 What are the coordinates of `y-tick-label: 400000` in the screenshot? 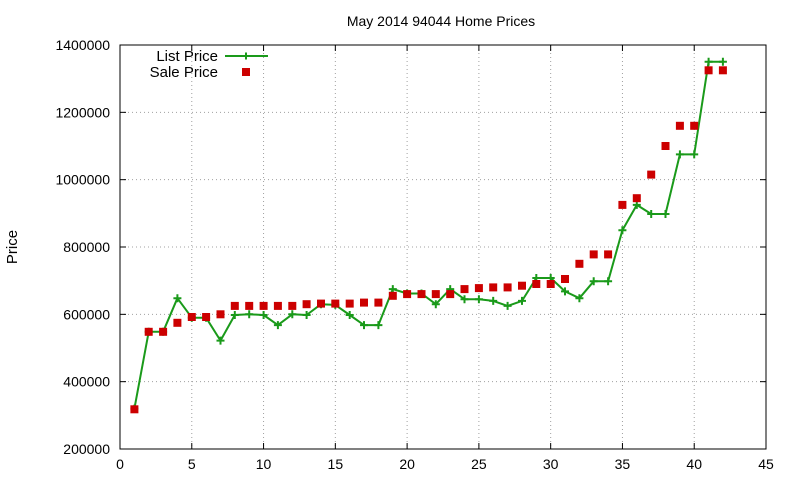 It's located at (86, 382).